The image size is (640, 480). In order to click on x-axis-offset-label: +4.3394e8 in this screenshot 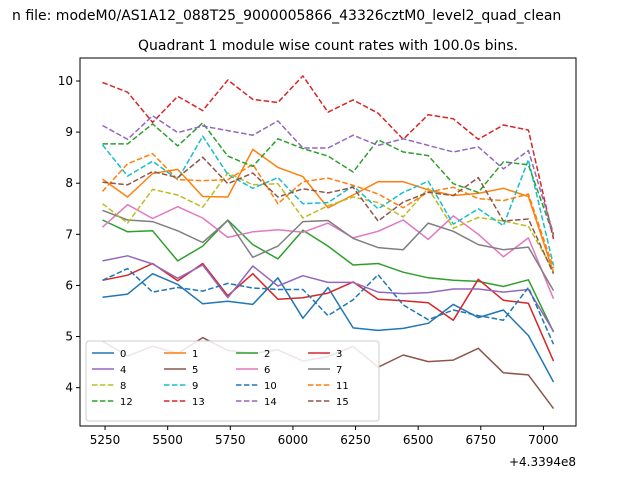, I will do `click(542, 462)`.